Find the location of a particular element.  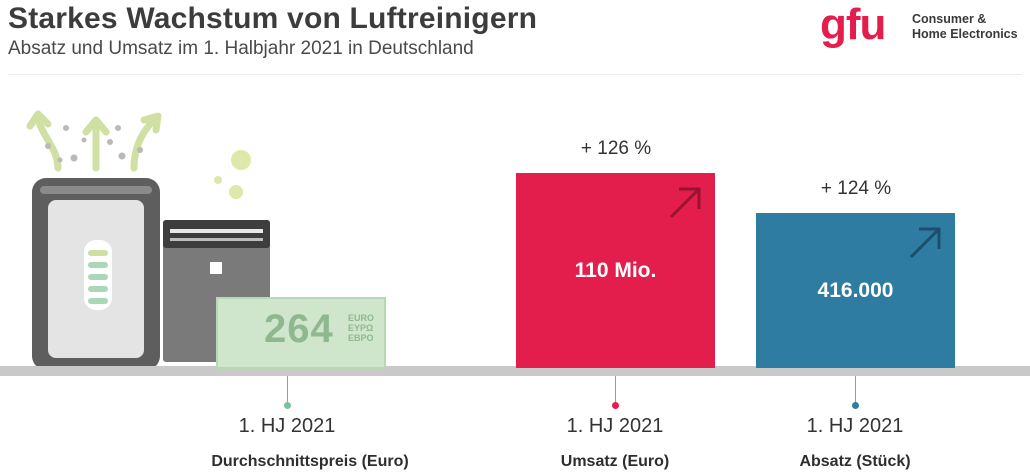

banknote-word-1: EURO is located at coordinates (361, 318).